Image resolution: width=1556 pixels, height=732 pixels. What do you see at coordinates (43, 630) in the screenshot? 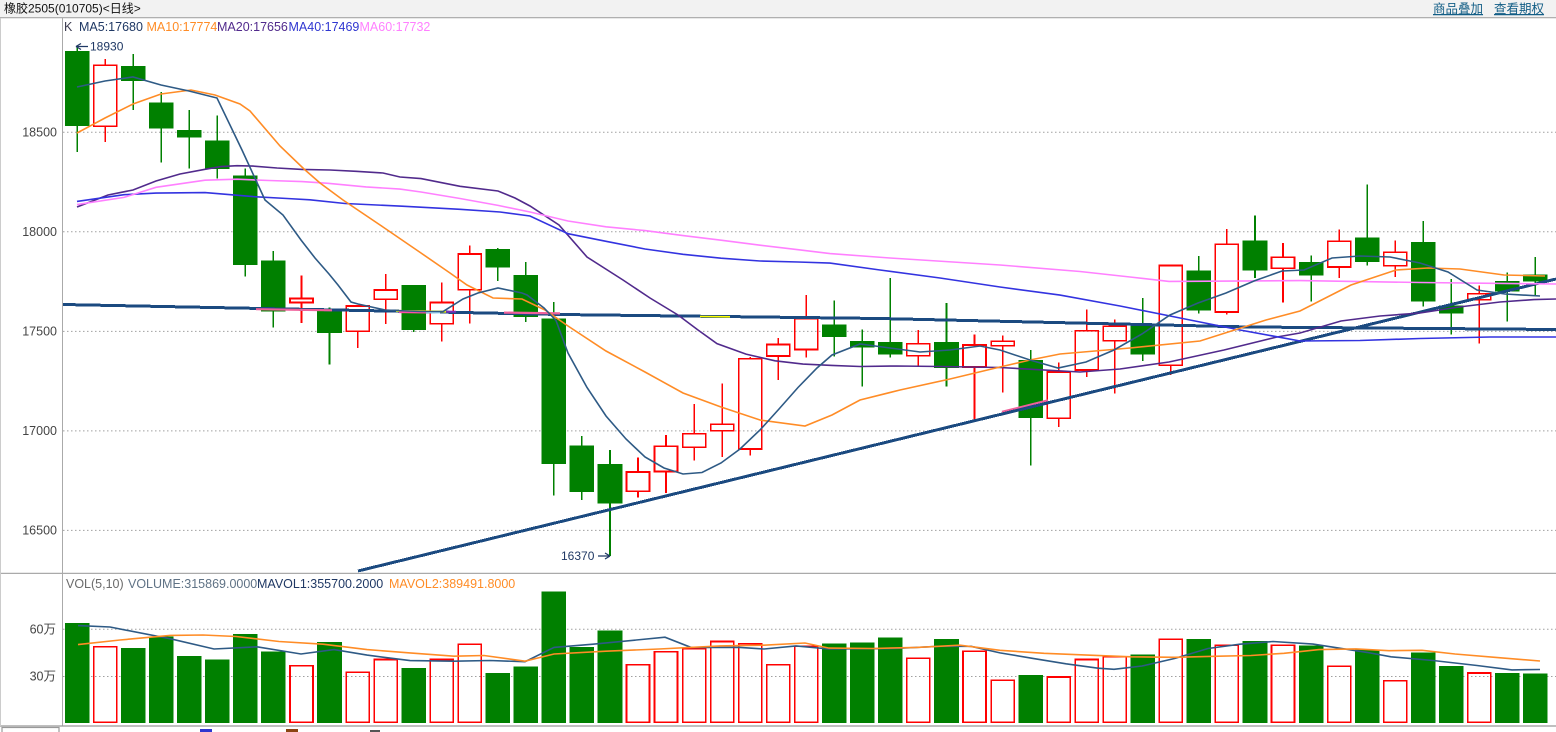
I see `svg-text: 60万` at bounding box center [43, 630].